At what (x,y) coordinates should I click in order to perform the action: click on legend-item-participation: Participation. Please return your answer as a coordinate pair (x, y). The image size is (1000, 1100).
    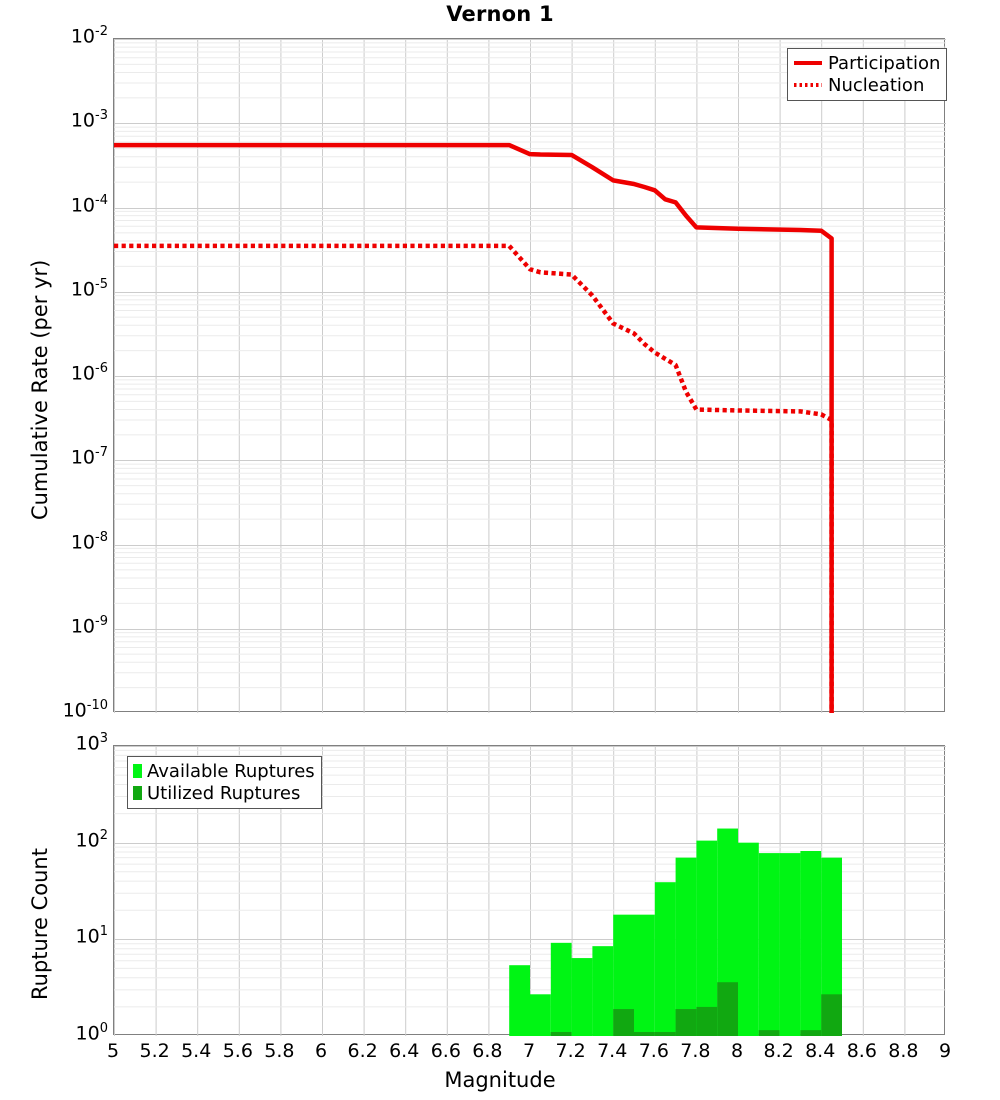
    Looking at the image, I should click on (866, 63).